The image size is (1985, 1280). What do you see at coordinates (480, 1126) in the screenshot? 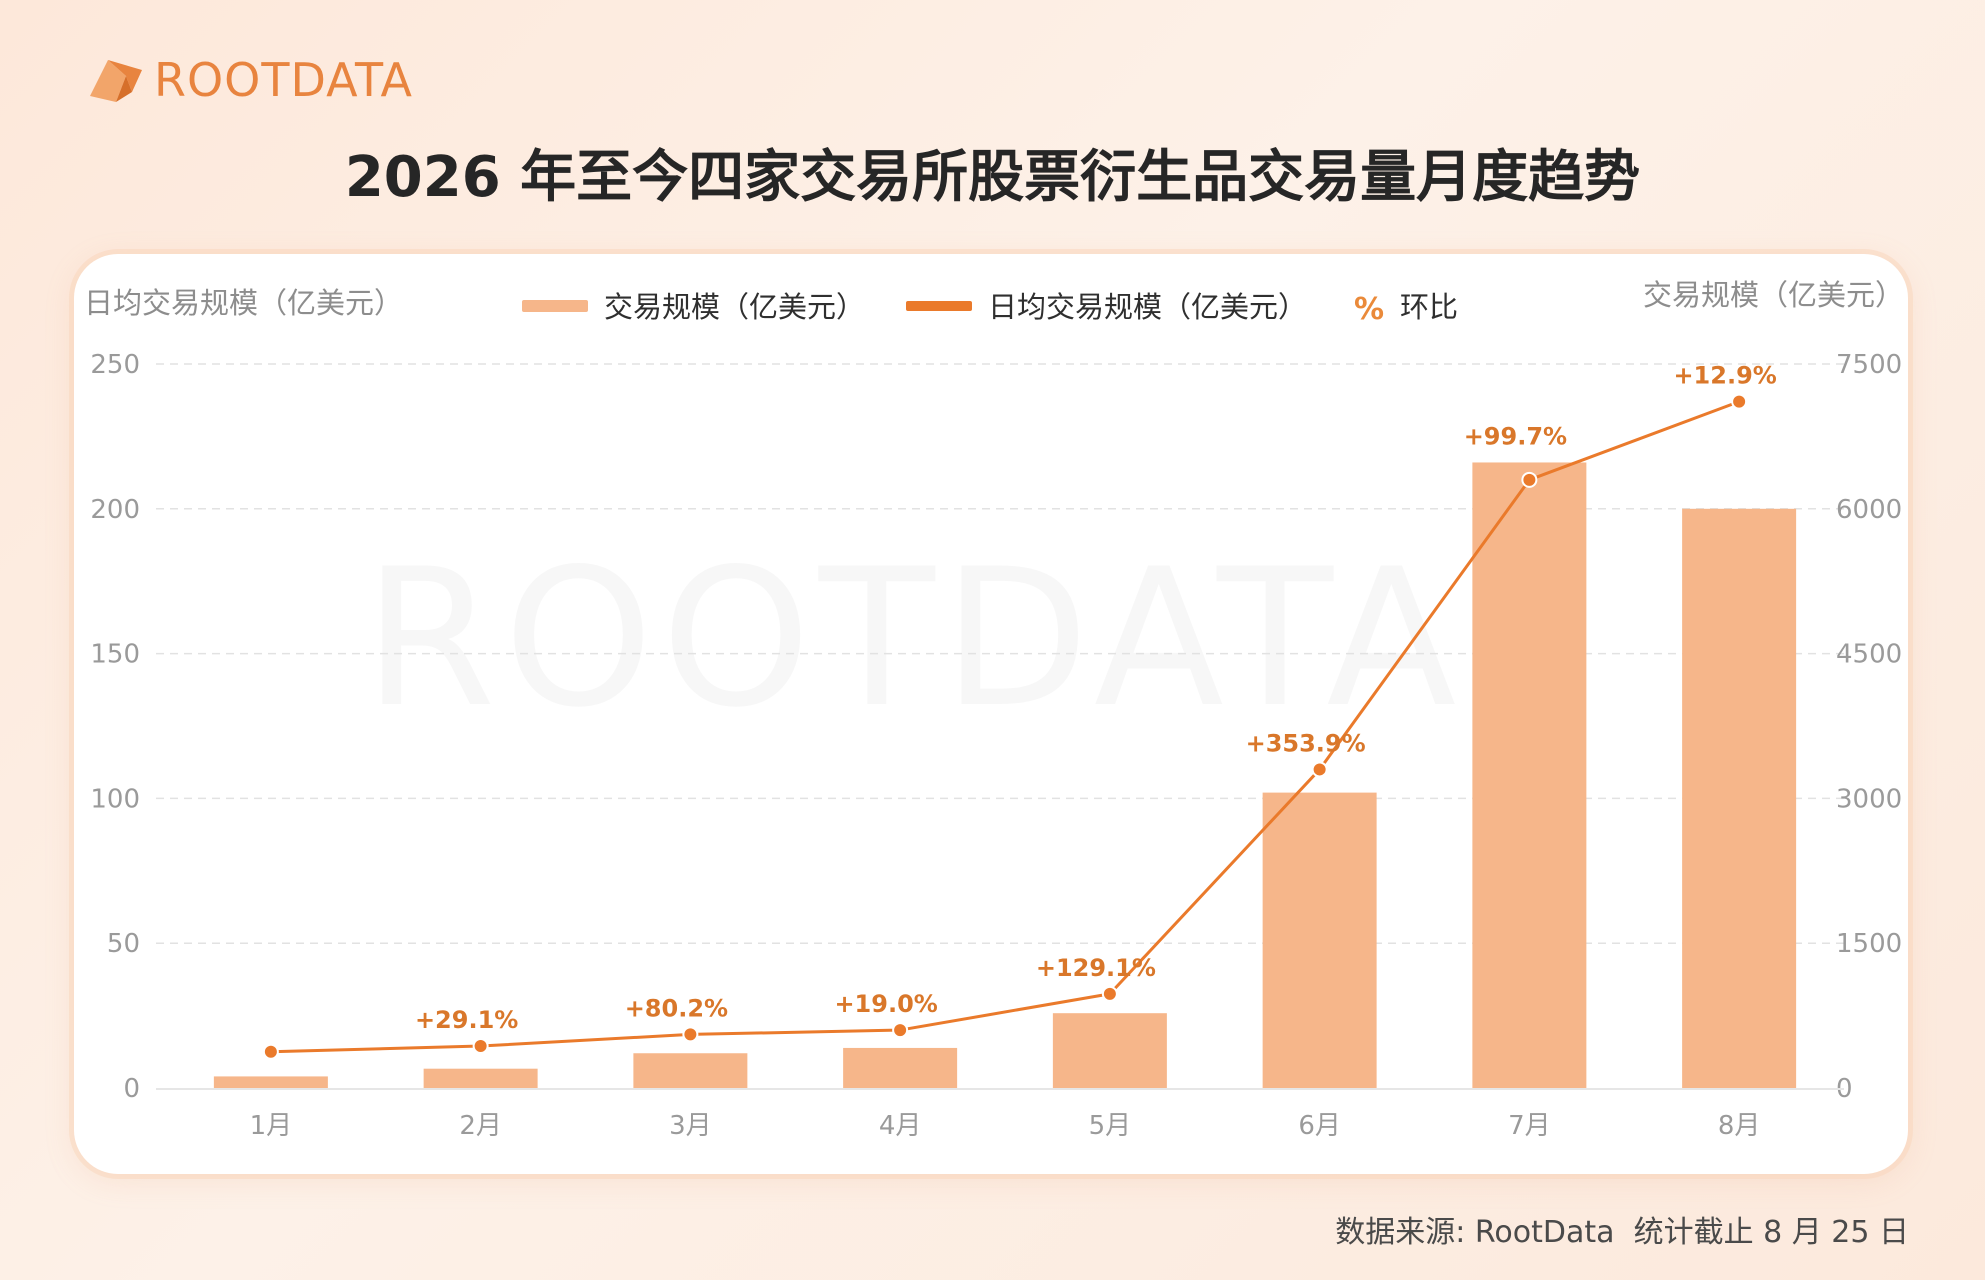
I see `x-tick-label: 2月` at bounding box center [480, 1126].